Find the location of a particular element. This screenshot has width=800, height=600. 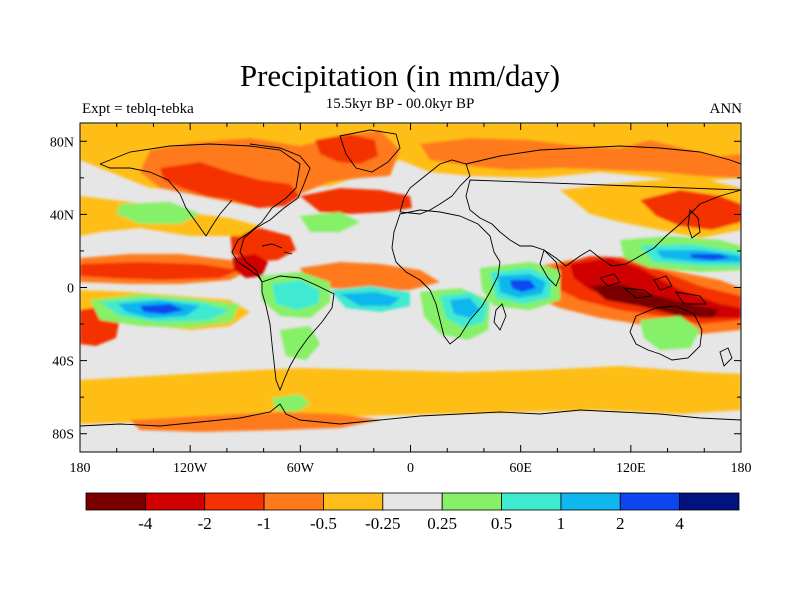

coast-antarctica is located at coordinates (410, 415).